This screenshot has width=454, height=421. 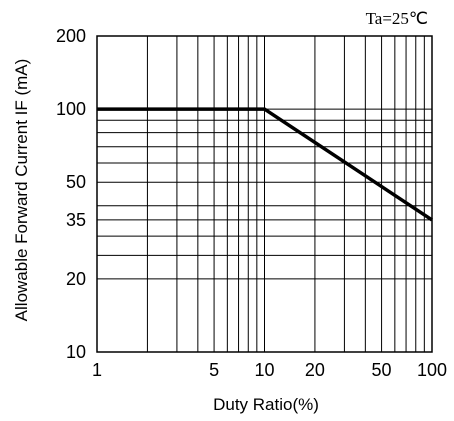 I want to click on y-tick-label: 50, so click(x=76, y=182).